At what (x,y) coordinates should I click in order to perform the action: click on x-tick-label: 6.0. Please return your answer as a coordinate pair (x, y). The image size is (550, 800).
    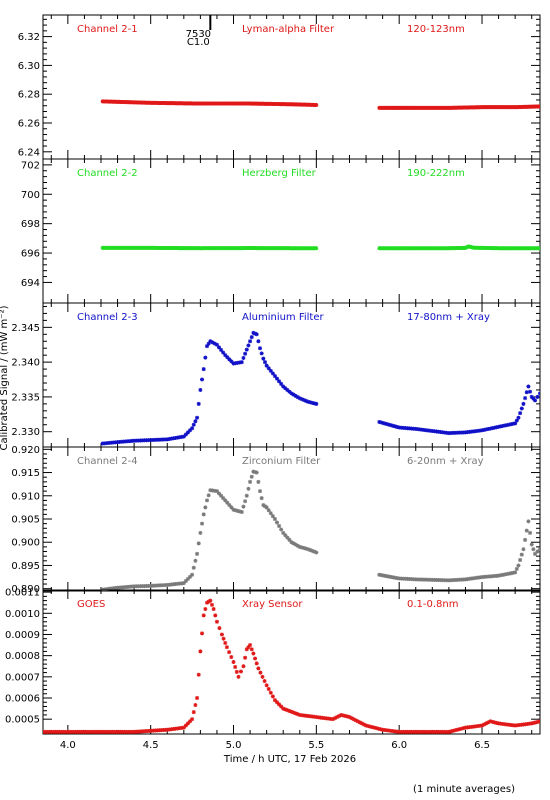
    Looking at the image, I should click on (399, 745).